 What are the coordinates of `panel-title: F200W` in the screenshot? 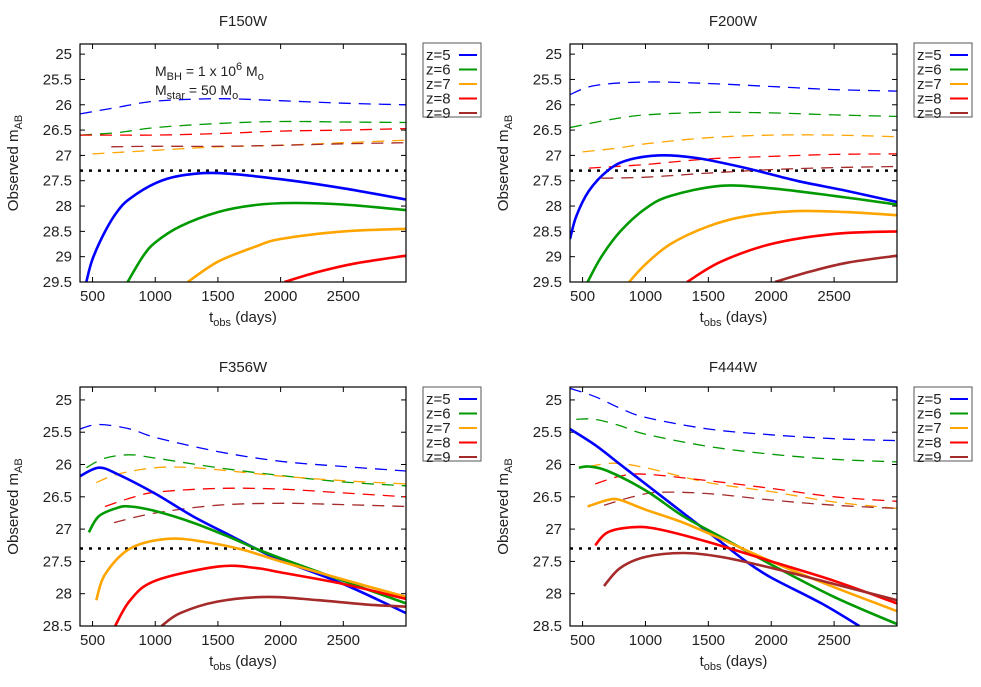 It's located at (733, 21).